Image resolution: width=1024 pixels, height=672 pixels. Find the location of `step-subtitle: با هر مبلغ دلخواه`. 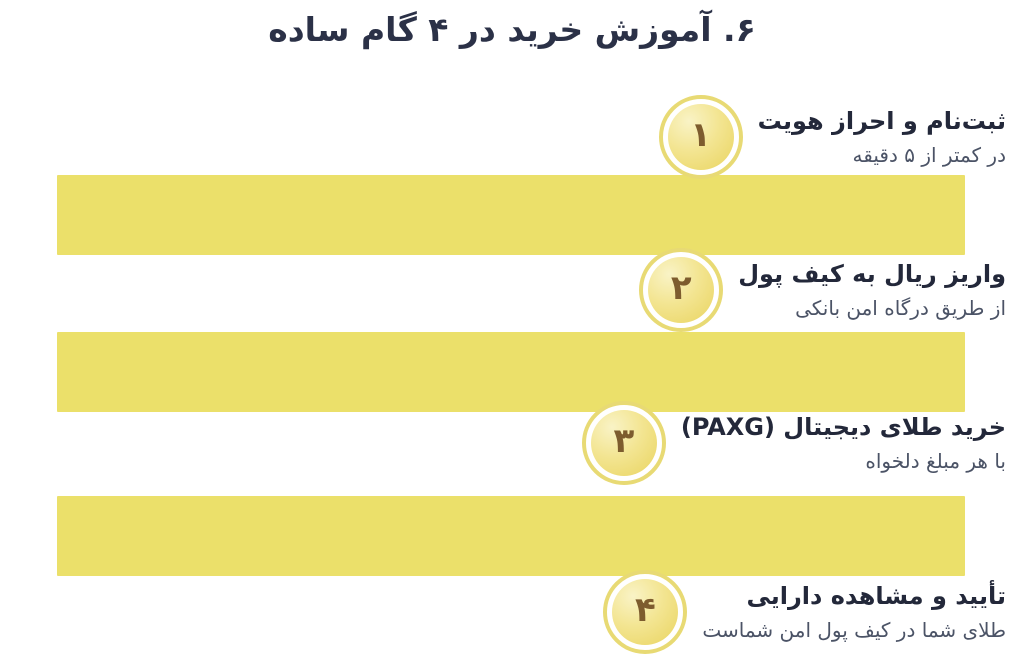

step-subtitle: با هر مبلغ دلخواه is located at coordinates (935, 460).